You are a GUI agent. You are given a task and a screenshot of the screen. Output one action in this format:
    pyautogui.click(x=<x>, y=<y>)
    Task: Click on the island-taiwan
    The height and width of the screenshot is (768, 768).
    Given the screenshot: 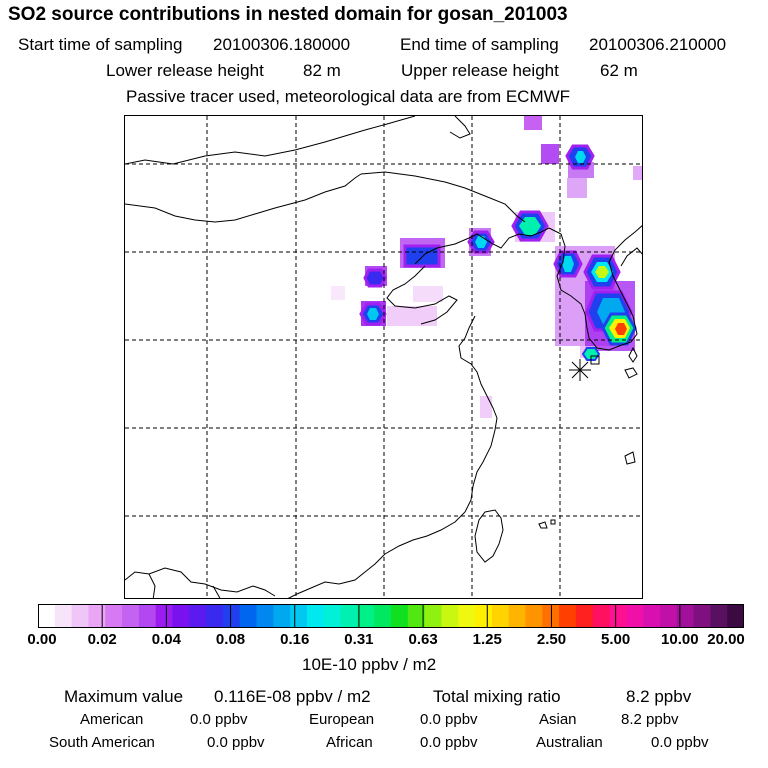 What is the action you would take?
    pyautogui.click(x=489, y=536)
    